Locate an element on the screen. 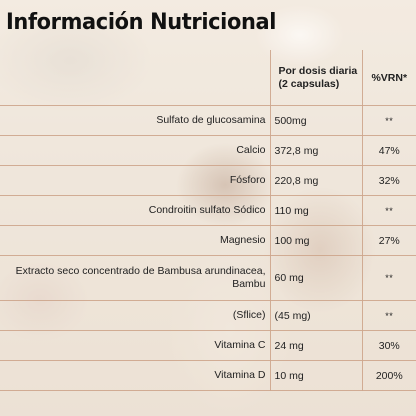 This screenshot has width=416, height=416. row-name: Calcio is located at coordinates (135, 150).